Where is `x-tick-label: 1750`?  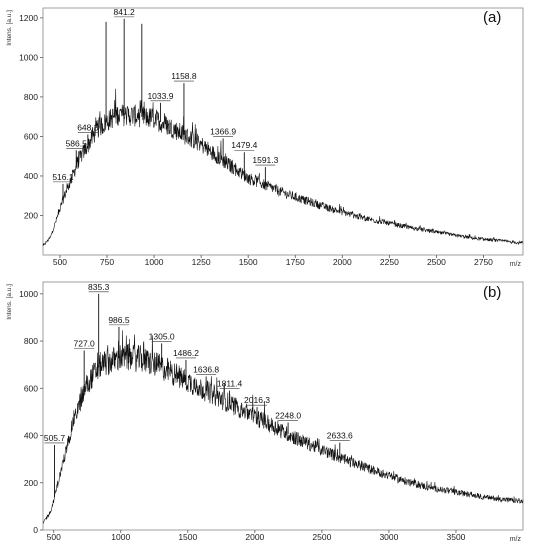
x-tick-label: 1750 is located at coordinates (295, 262).